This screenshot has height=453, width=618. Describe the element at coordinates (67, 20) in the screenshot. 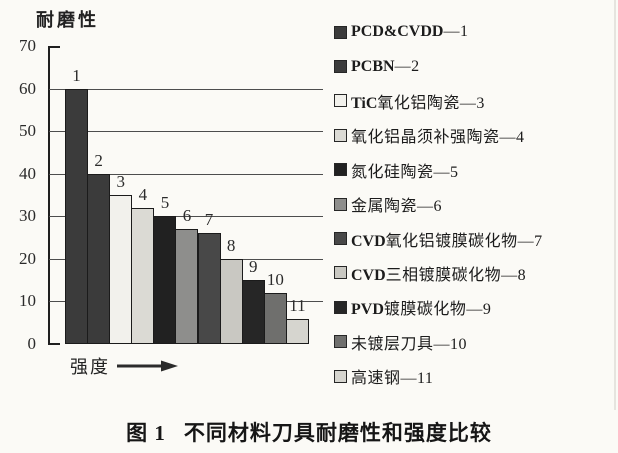

I see `y-axis-title: 耐磨性` at that location.